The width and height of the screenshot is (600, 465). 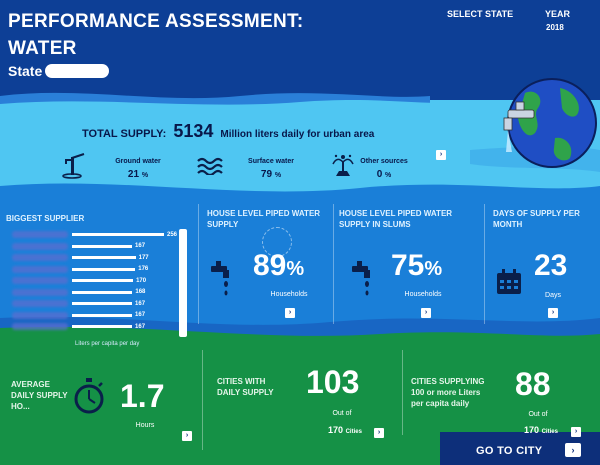 What do you see at coordinates (193, 131) in the screenshot?
I see `total-supply-value: 5134` at bounding box center [193, 131].